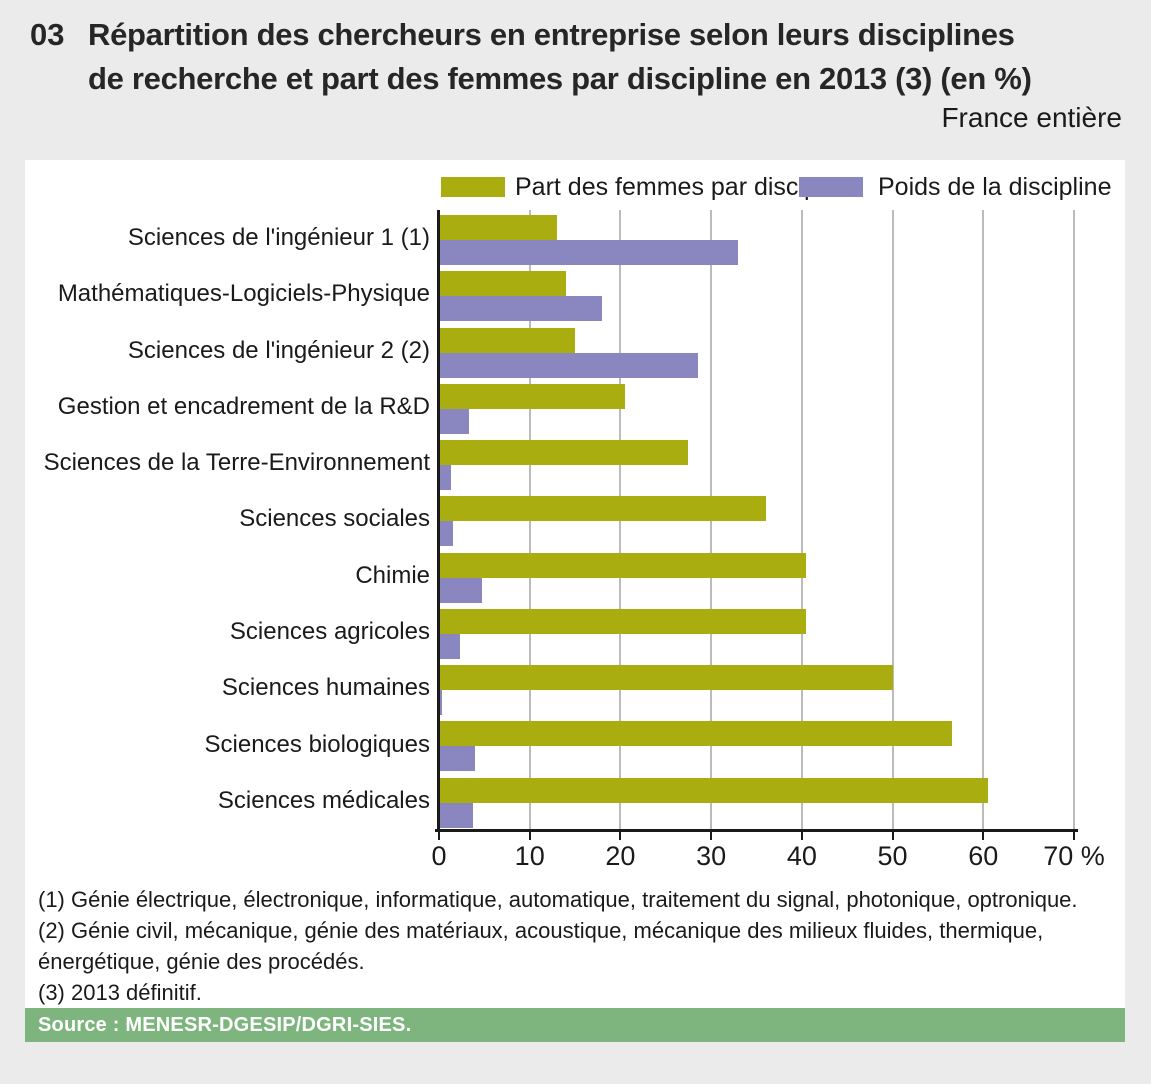 This screenshot has height=1084, width=1151. What do you see at coordinates (711, 856) in the screenshot?
I see `x-tick-label: 30` at bounding box center [711, 856].